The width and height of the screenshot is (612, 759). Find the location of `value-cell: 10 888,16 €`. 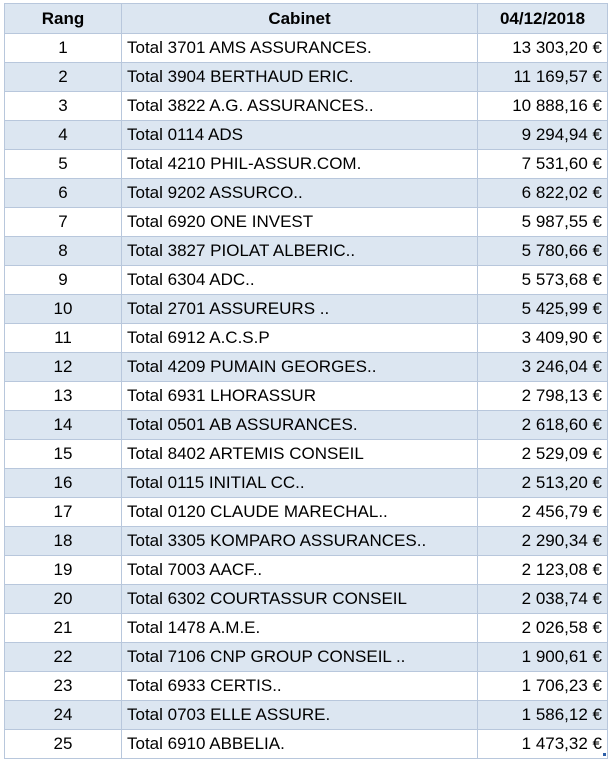

value-cell: 10 888,16 € is located at coordinates (542, 106).